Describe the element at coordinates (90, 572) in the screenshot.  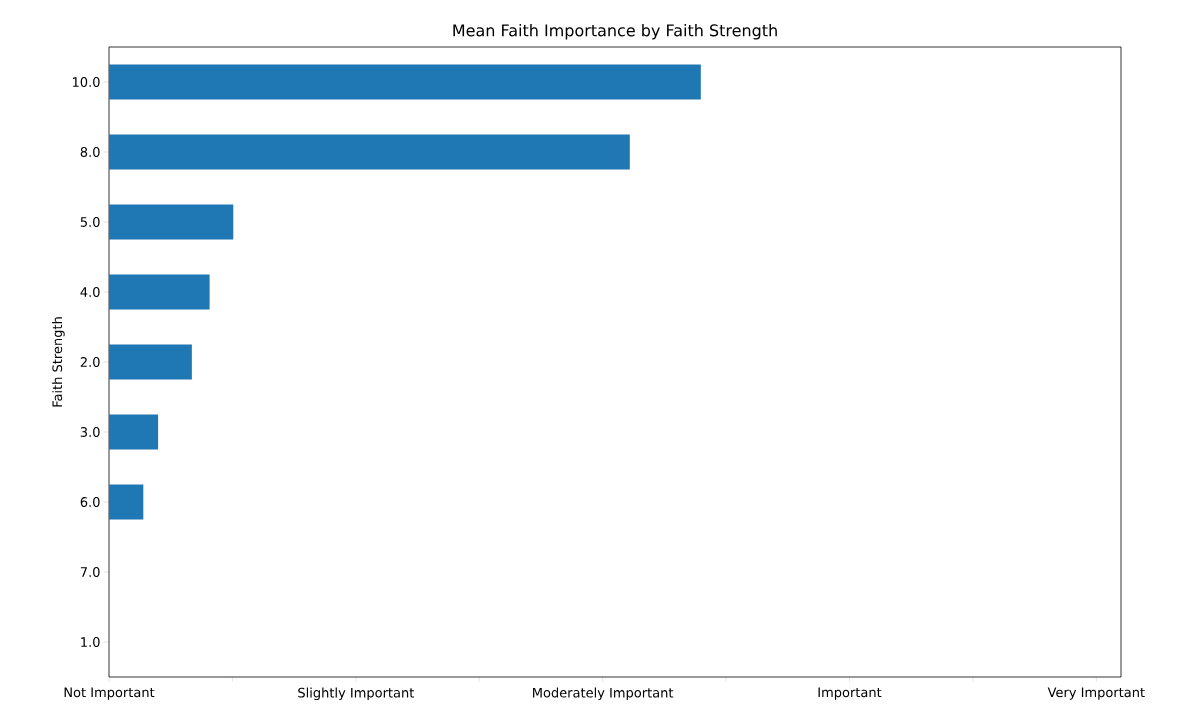
I see `y-tick-label: 7.0` at that location.